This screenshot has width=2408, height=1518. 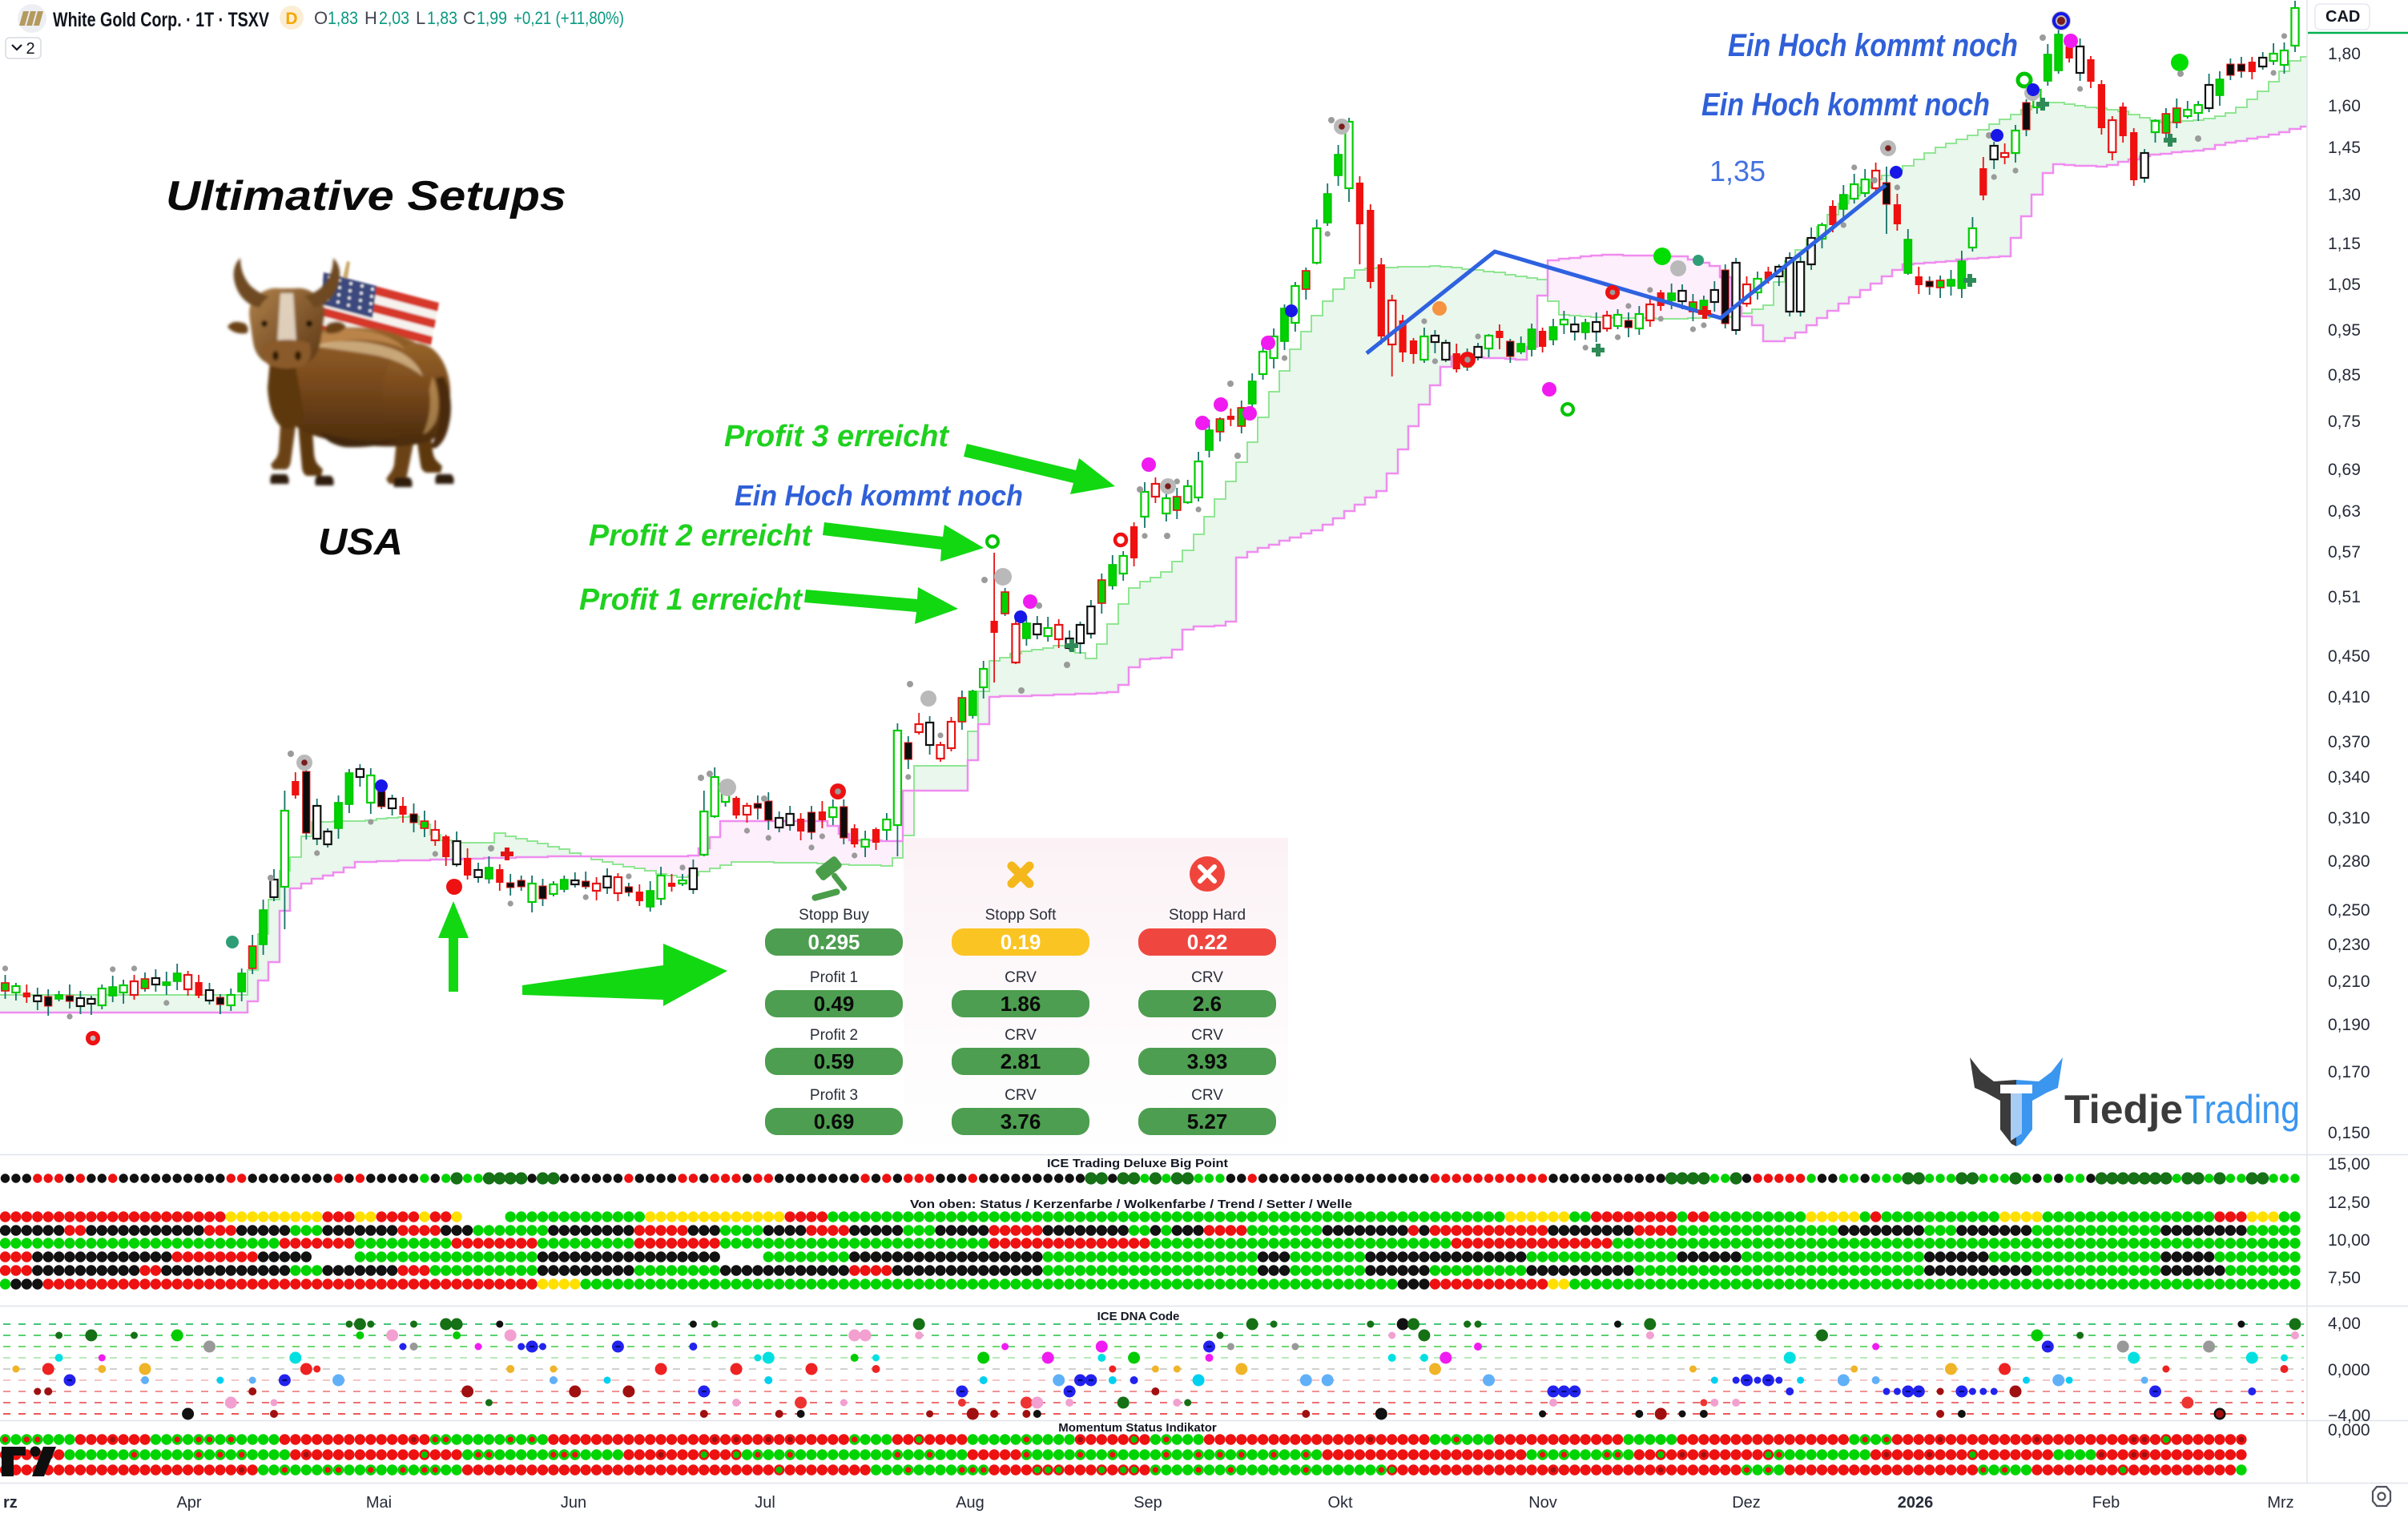 What do you see at coordinates (469, 18) in the screenshot?
I see `svg-text: C` at bounding box center [469, 18].